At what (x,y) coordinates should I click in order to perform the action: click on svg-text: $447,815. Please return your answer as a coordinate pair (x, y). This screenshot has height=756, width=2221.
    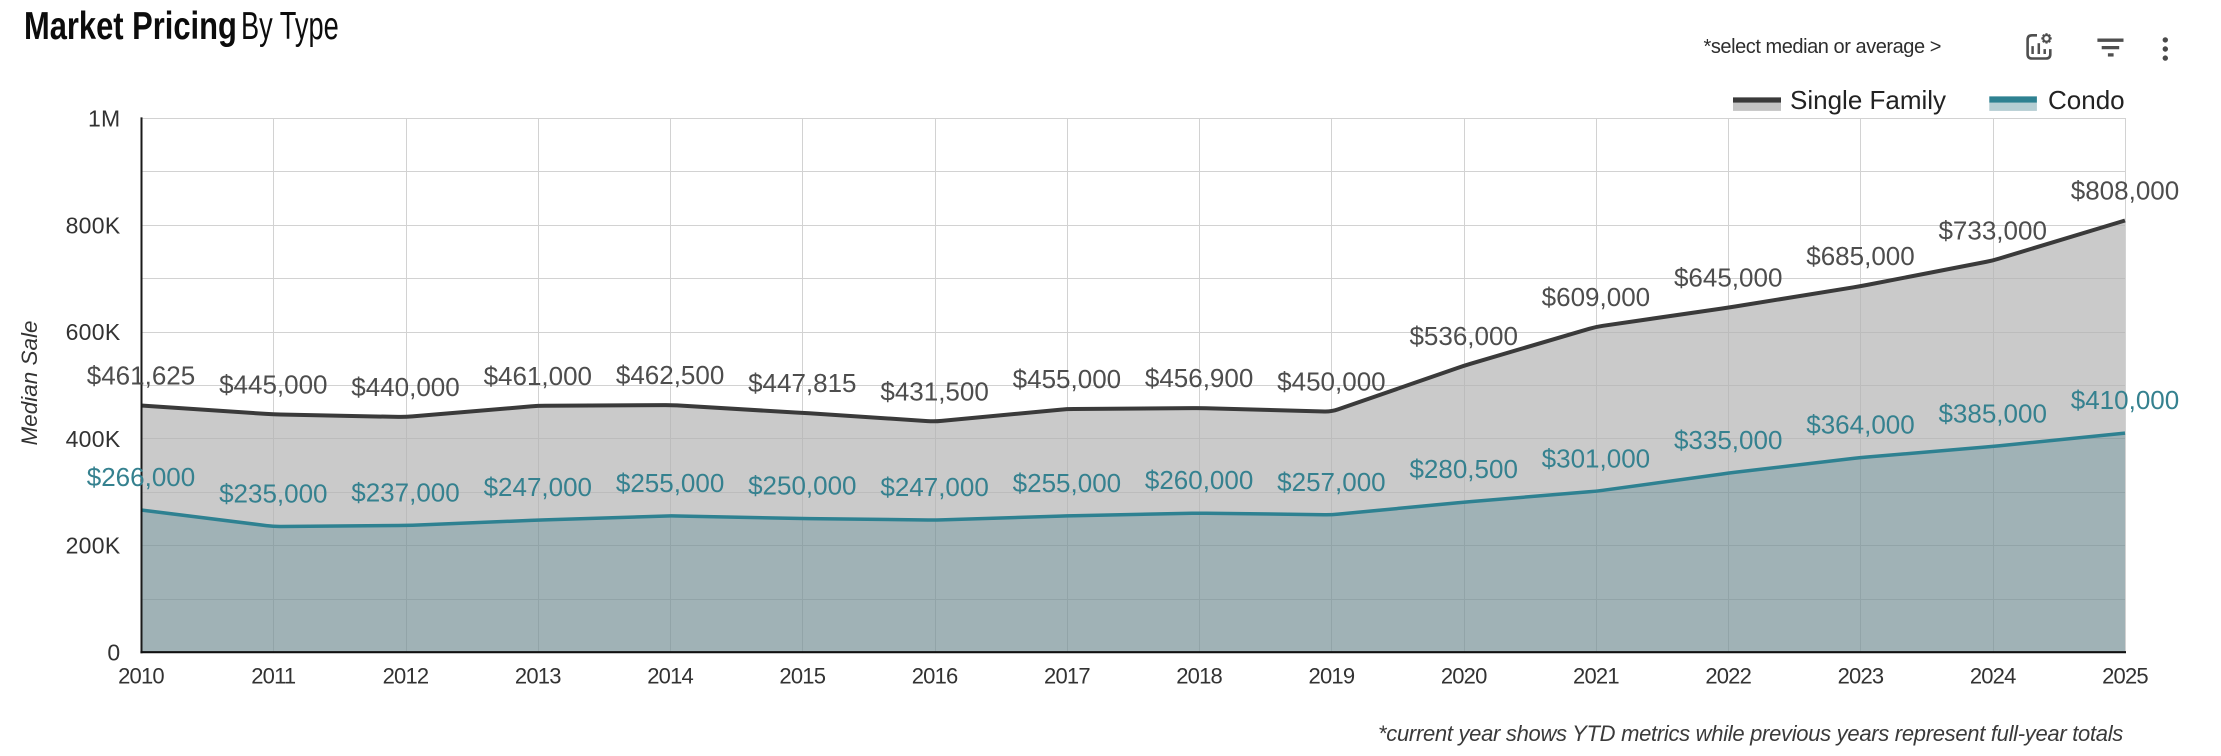
    Looking at the image, I should click on (802, 383).